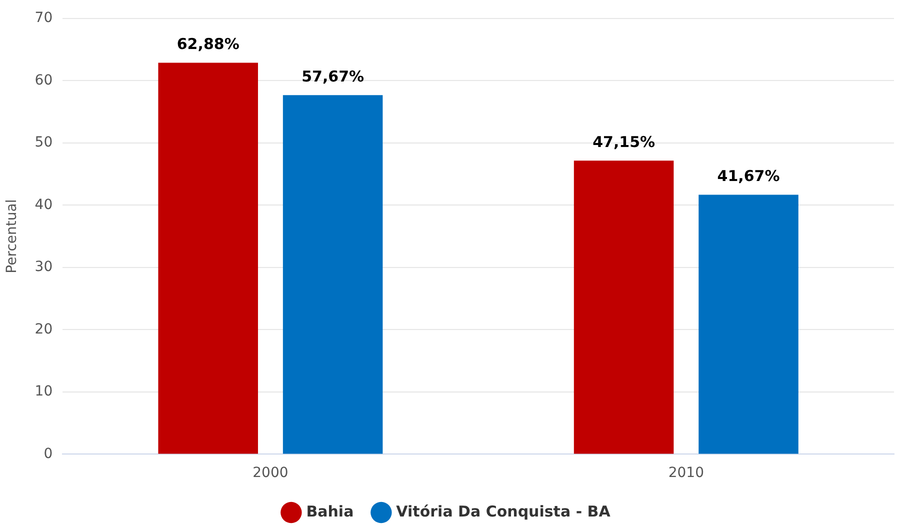  What do you see at coordinates (503, 511) in the screenshot?
I see `legend-label: Vitória Da Conquista - BA` at bounding box center [503, 511].